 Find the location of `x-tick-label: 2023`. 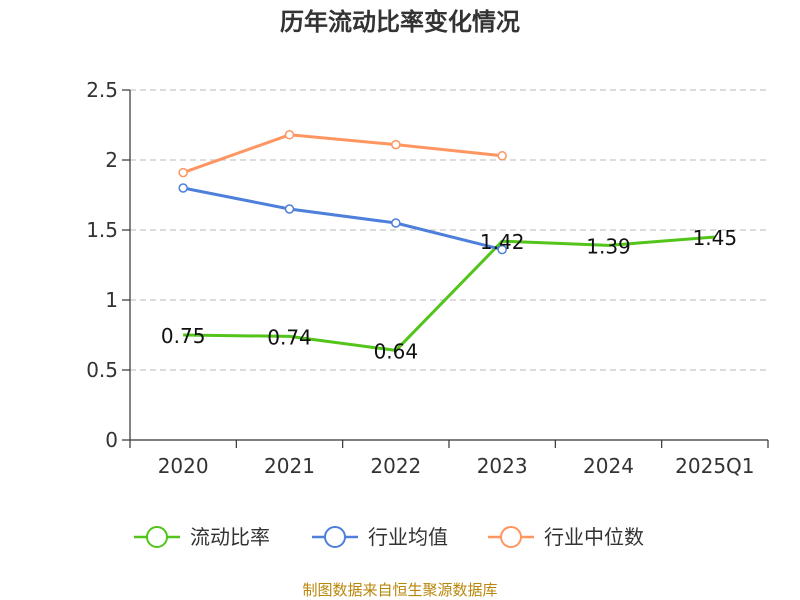

x-tick-label: 2023 is located at coordinates (502, 466).